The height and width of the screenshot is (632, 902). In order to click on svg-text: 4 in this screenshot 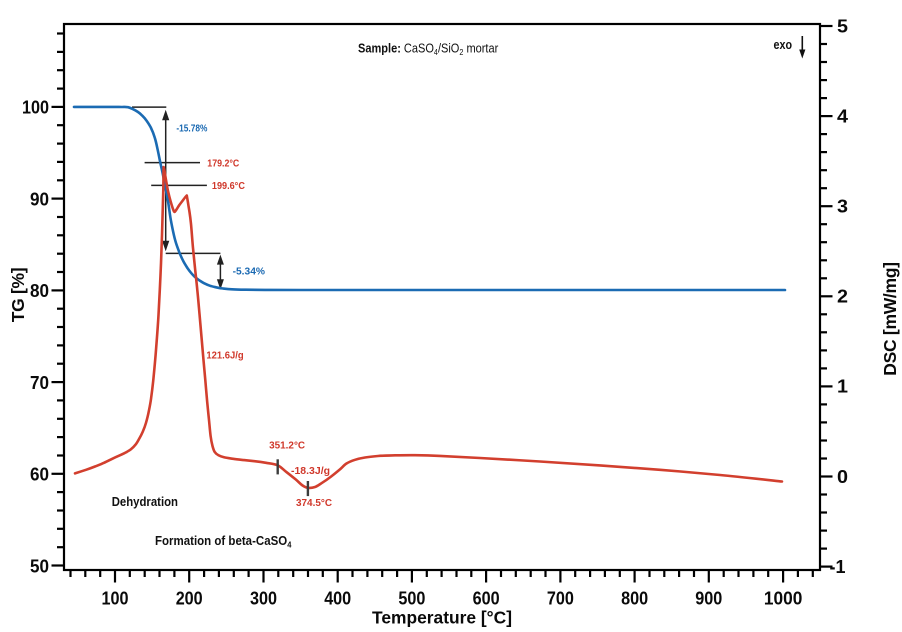, I will do `click(842, 116)`.